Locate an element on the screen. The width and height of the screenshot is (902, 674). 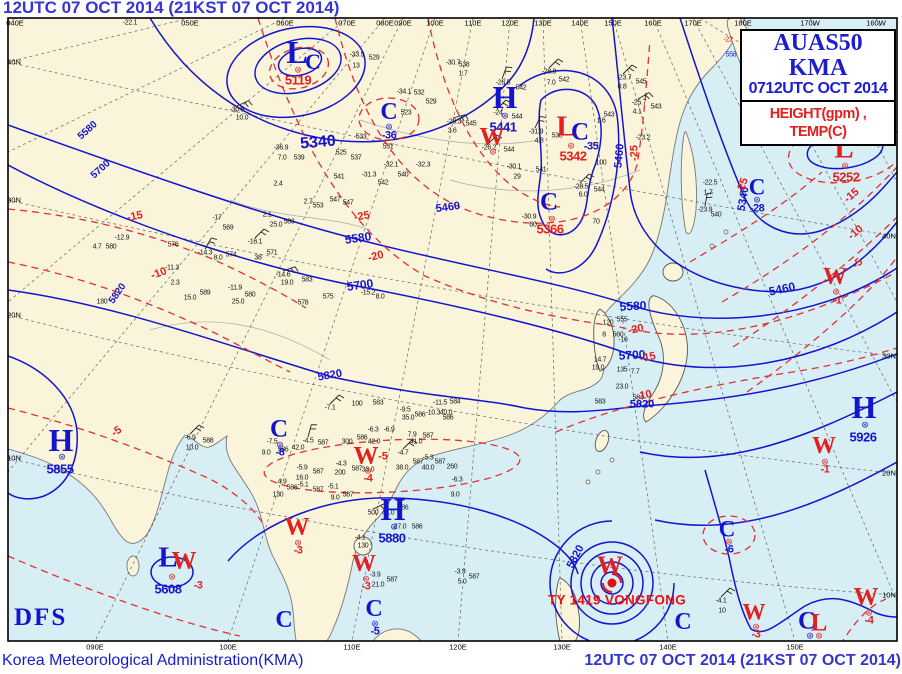
typhoon-spiral is located at coordinates (612, 580).